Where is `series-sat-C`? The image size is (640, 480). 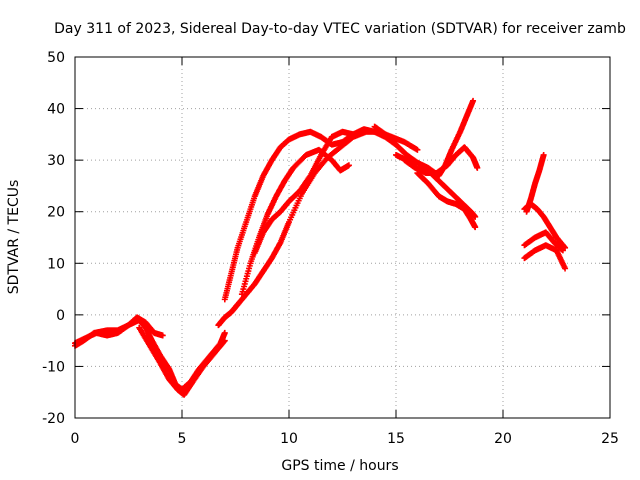
series-sat-C is located at coordinates (182, 361).